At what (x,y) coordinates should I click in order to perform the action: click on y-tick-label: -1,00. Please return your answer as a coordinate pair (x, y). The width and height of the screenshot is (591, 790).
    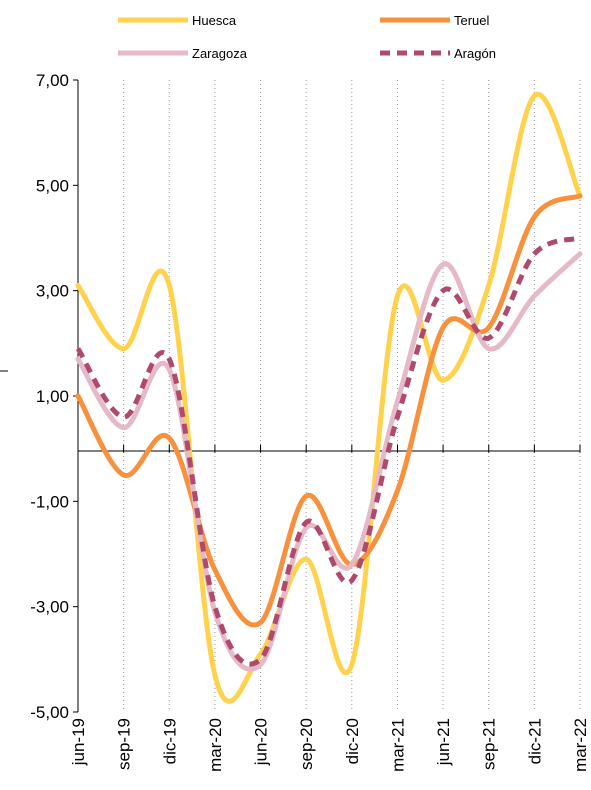
    Looking at the image, I should click on (49, 501).